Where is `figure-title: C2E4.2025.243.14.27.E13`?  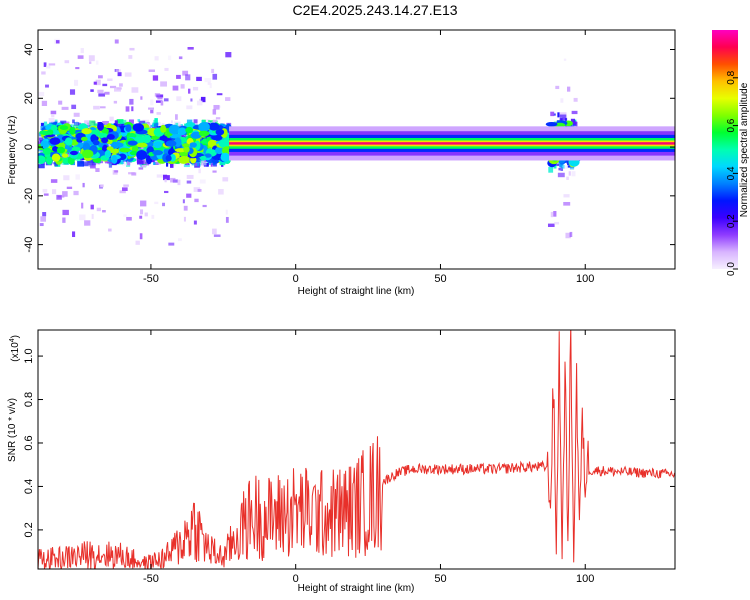 figure-title: C2E4.2025.243.14.27.E13 is located at coordinates (375, 10).